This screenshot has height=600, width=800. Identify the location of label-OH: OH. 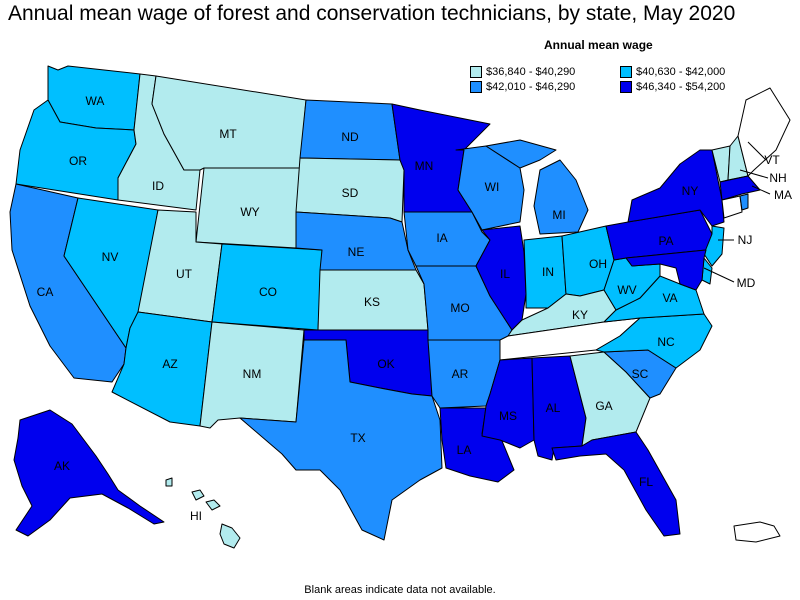
(598, 264).